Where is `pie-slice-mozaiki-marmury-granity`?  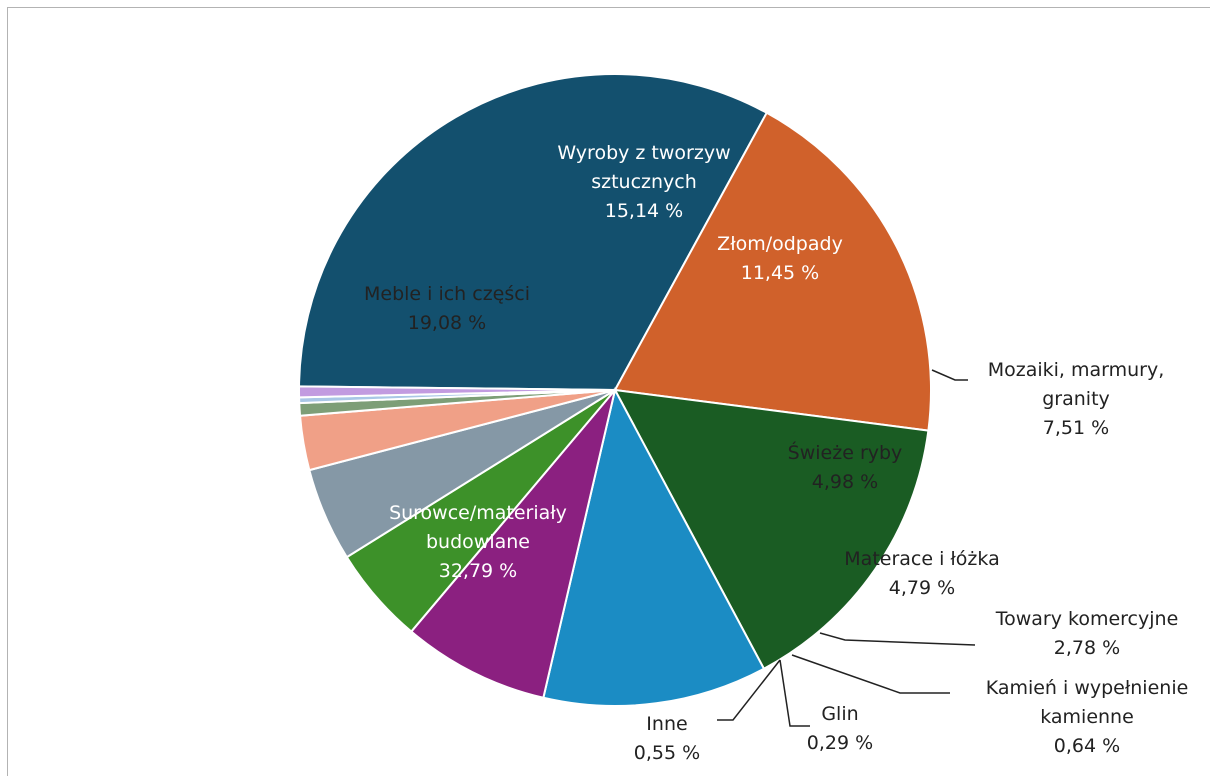
pie-slice-mozaiki-marmury-granity is located at coordinates (512, 544).